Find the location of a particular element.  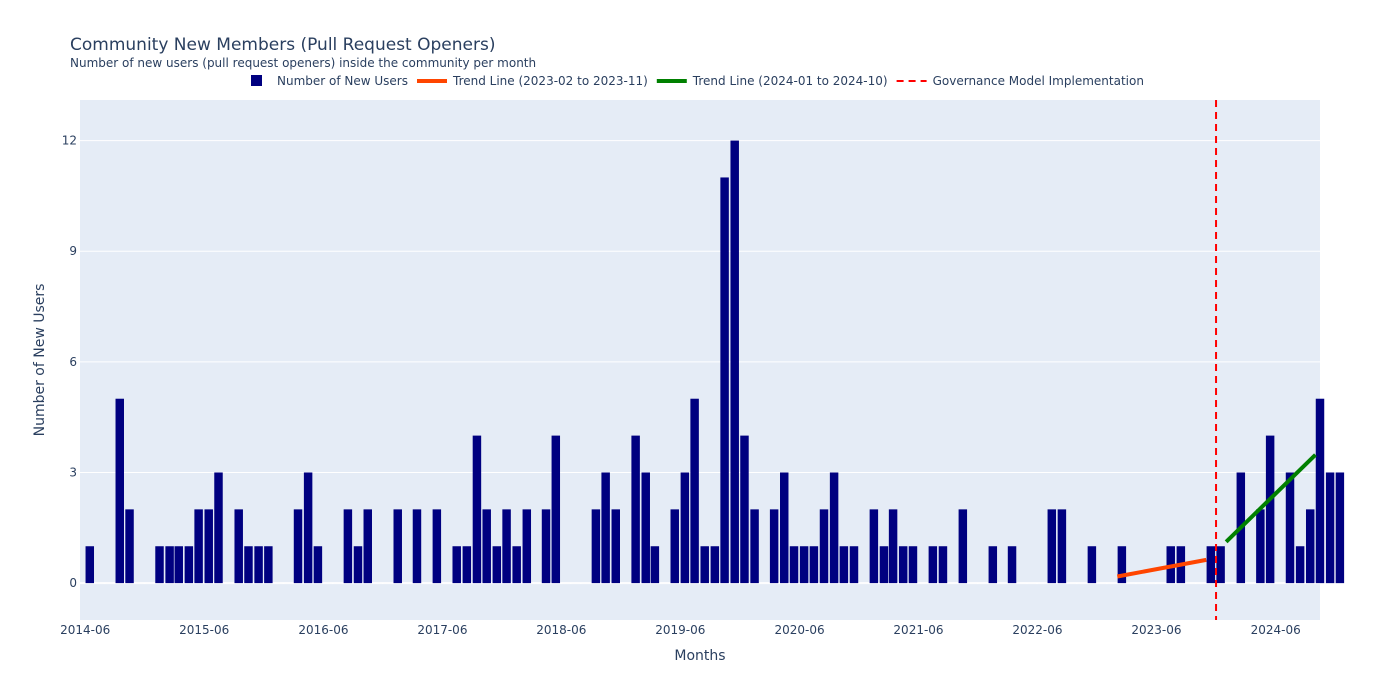

legend-item: Governance Model Implementation is located at coordinates (1020, 81).